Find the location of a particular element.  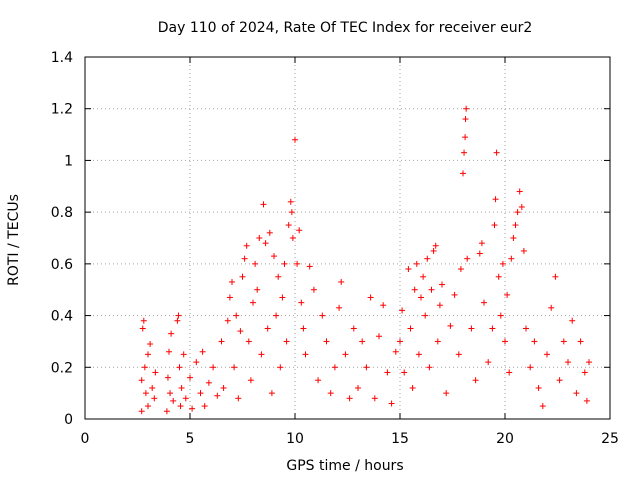

x-tick-label: 10 is located at coordinates (295, 439).